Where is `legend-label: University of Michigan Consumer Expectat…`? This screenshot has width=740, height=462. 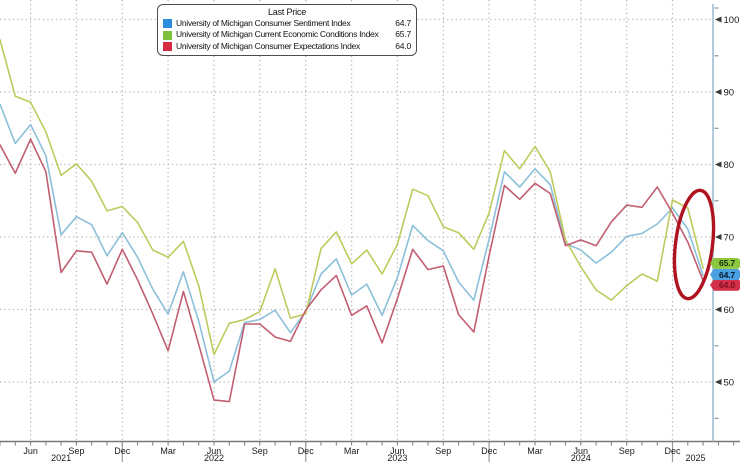
legend-label: University of Michigan Consumer Expectat… is located at coordinates (268, 45).